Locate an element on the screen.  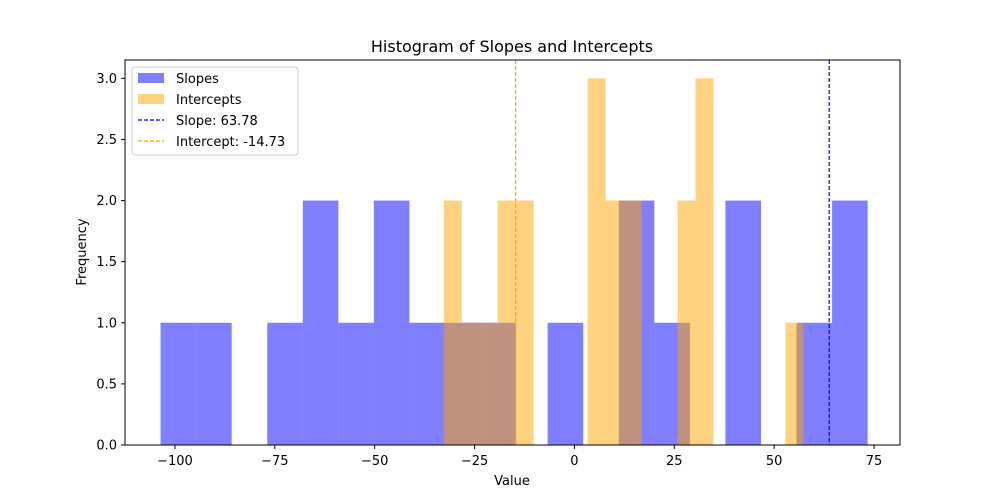
x-axis-label: Value is located at coordinates (512, 481).